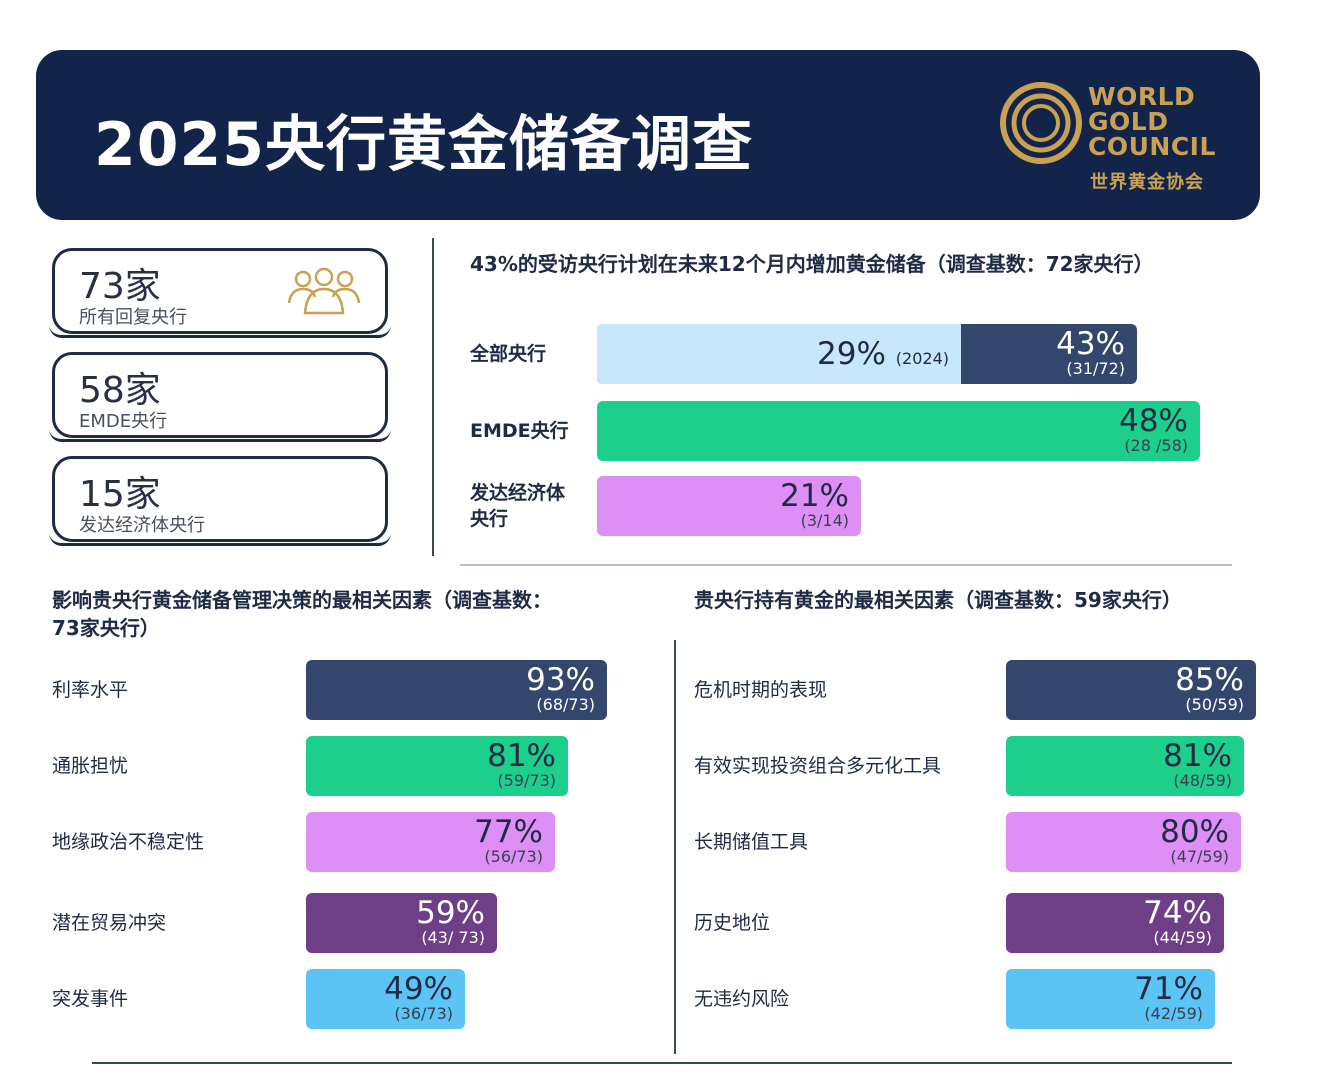 This screenshot has height=1074, width=1320. What do you see at coordinates (437, 766) in the screenshot?
I see `bar: 81% (59/73)` at bounding box center [437, 766].